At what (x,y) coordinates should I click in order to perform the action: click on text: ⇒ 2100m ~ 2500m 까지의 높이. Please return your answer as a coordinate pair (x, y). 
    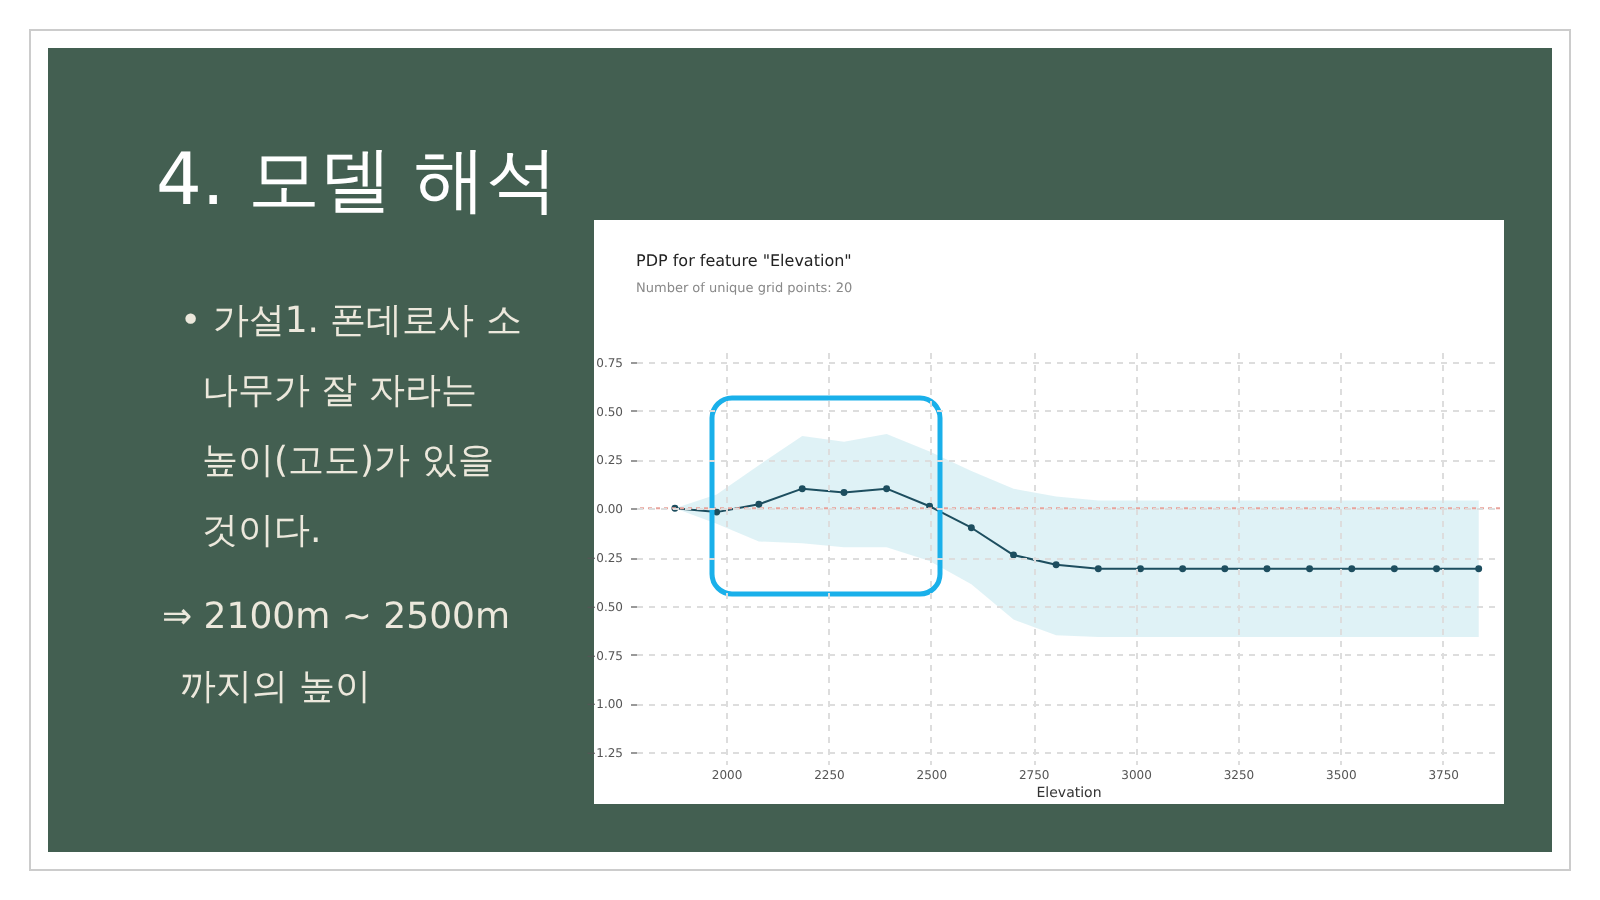
    Looking at the image, I should click on (336, 652).